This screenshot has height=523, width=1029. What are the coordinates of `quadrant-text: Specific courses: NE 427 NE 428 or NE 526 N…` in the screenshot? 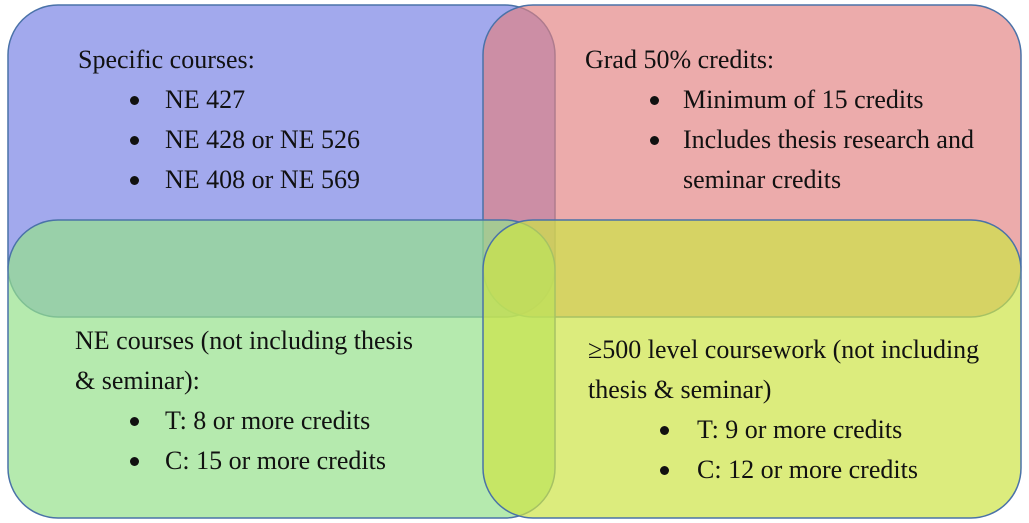 It's located at (301, 120).